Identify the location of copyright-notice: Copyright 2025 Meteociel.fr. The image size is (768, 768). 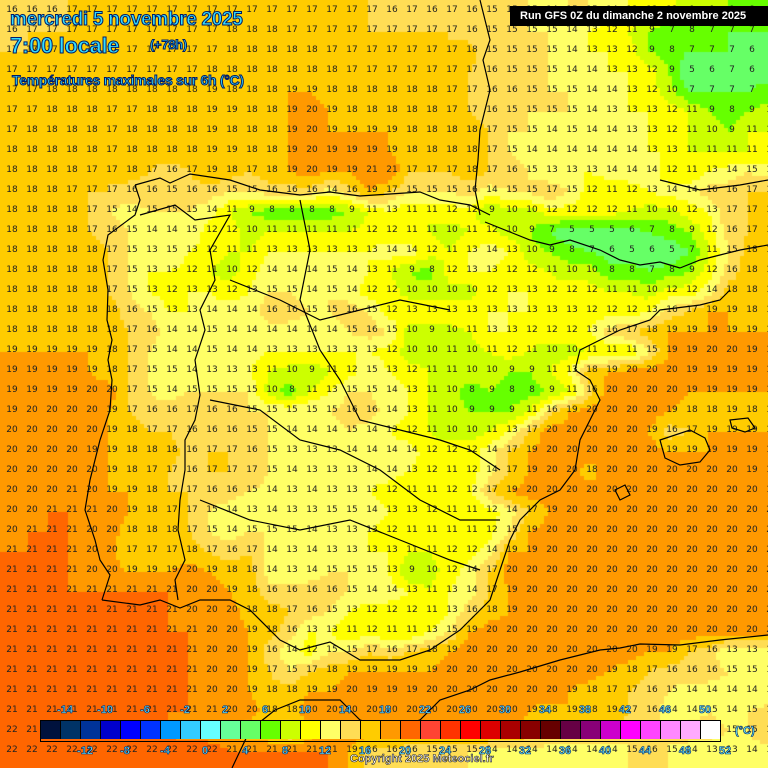
(422, 759).